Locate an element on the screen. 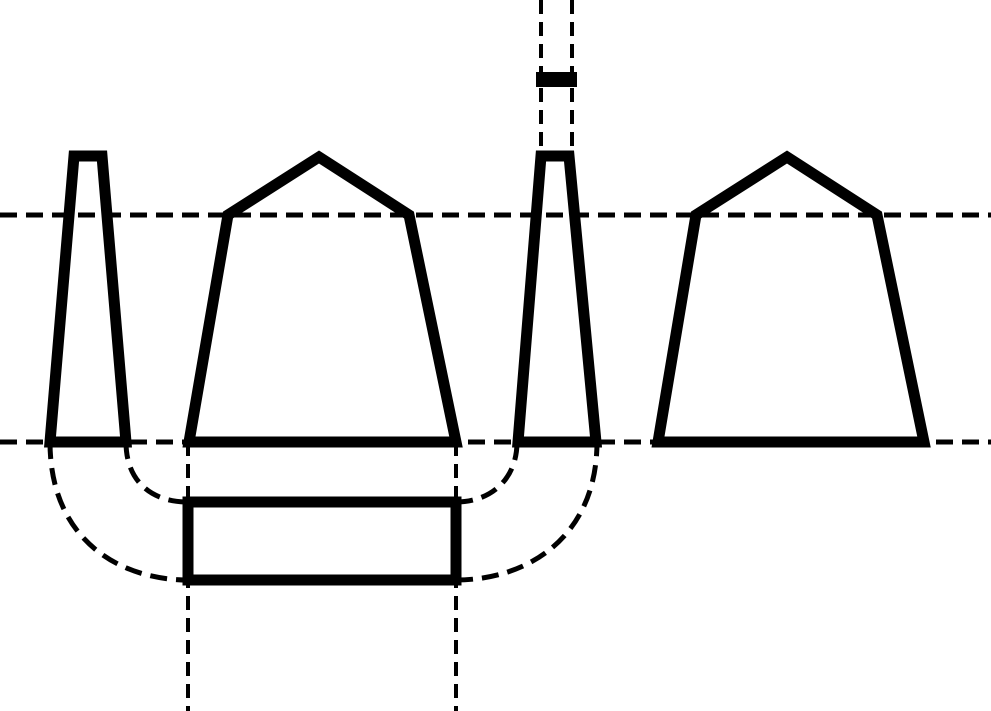 This screenshot has width=991, height=711. right-tall-chimney is located at coordinates (557, 299).